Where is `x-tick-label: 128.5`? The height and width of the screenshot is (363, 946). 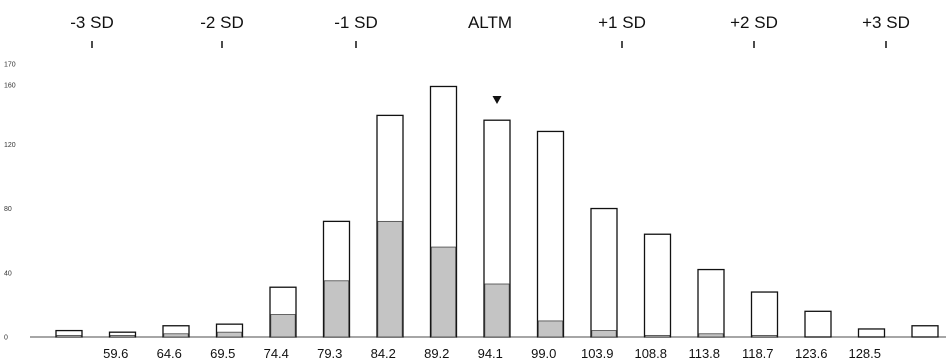 x-tick-label: 128.5 is located at coordinates (864, 353).